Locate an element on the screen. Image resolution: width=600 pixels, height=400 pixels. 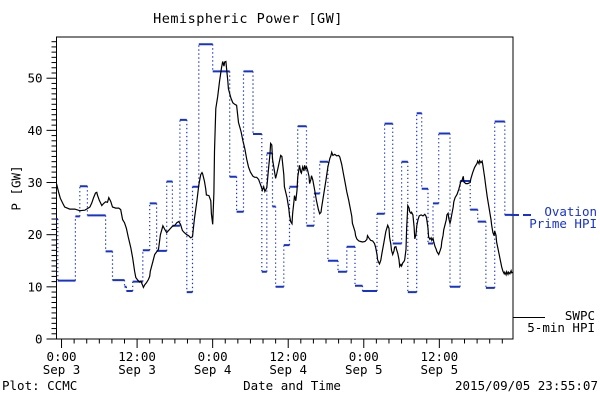
legend-swpc-line2: 5-min HPI is located at coordinates (561, 327).